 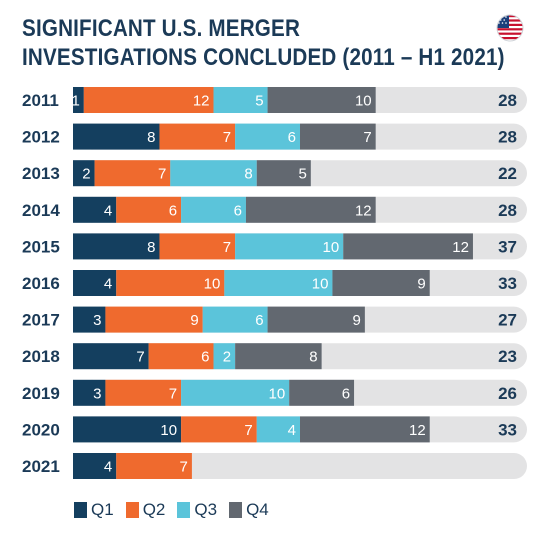 I want to click on bar-segment-q2-2013, so click(x=132, y=173).